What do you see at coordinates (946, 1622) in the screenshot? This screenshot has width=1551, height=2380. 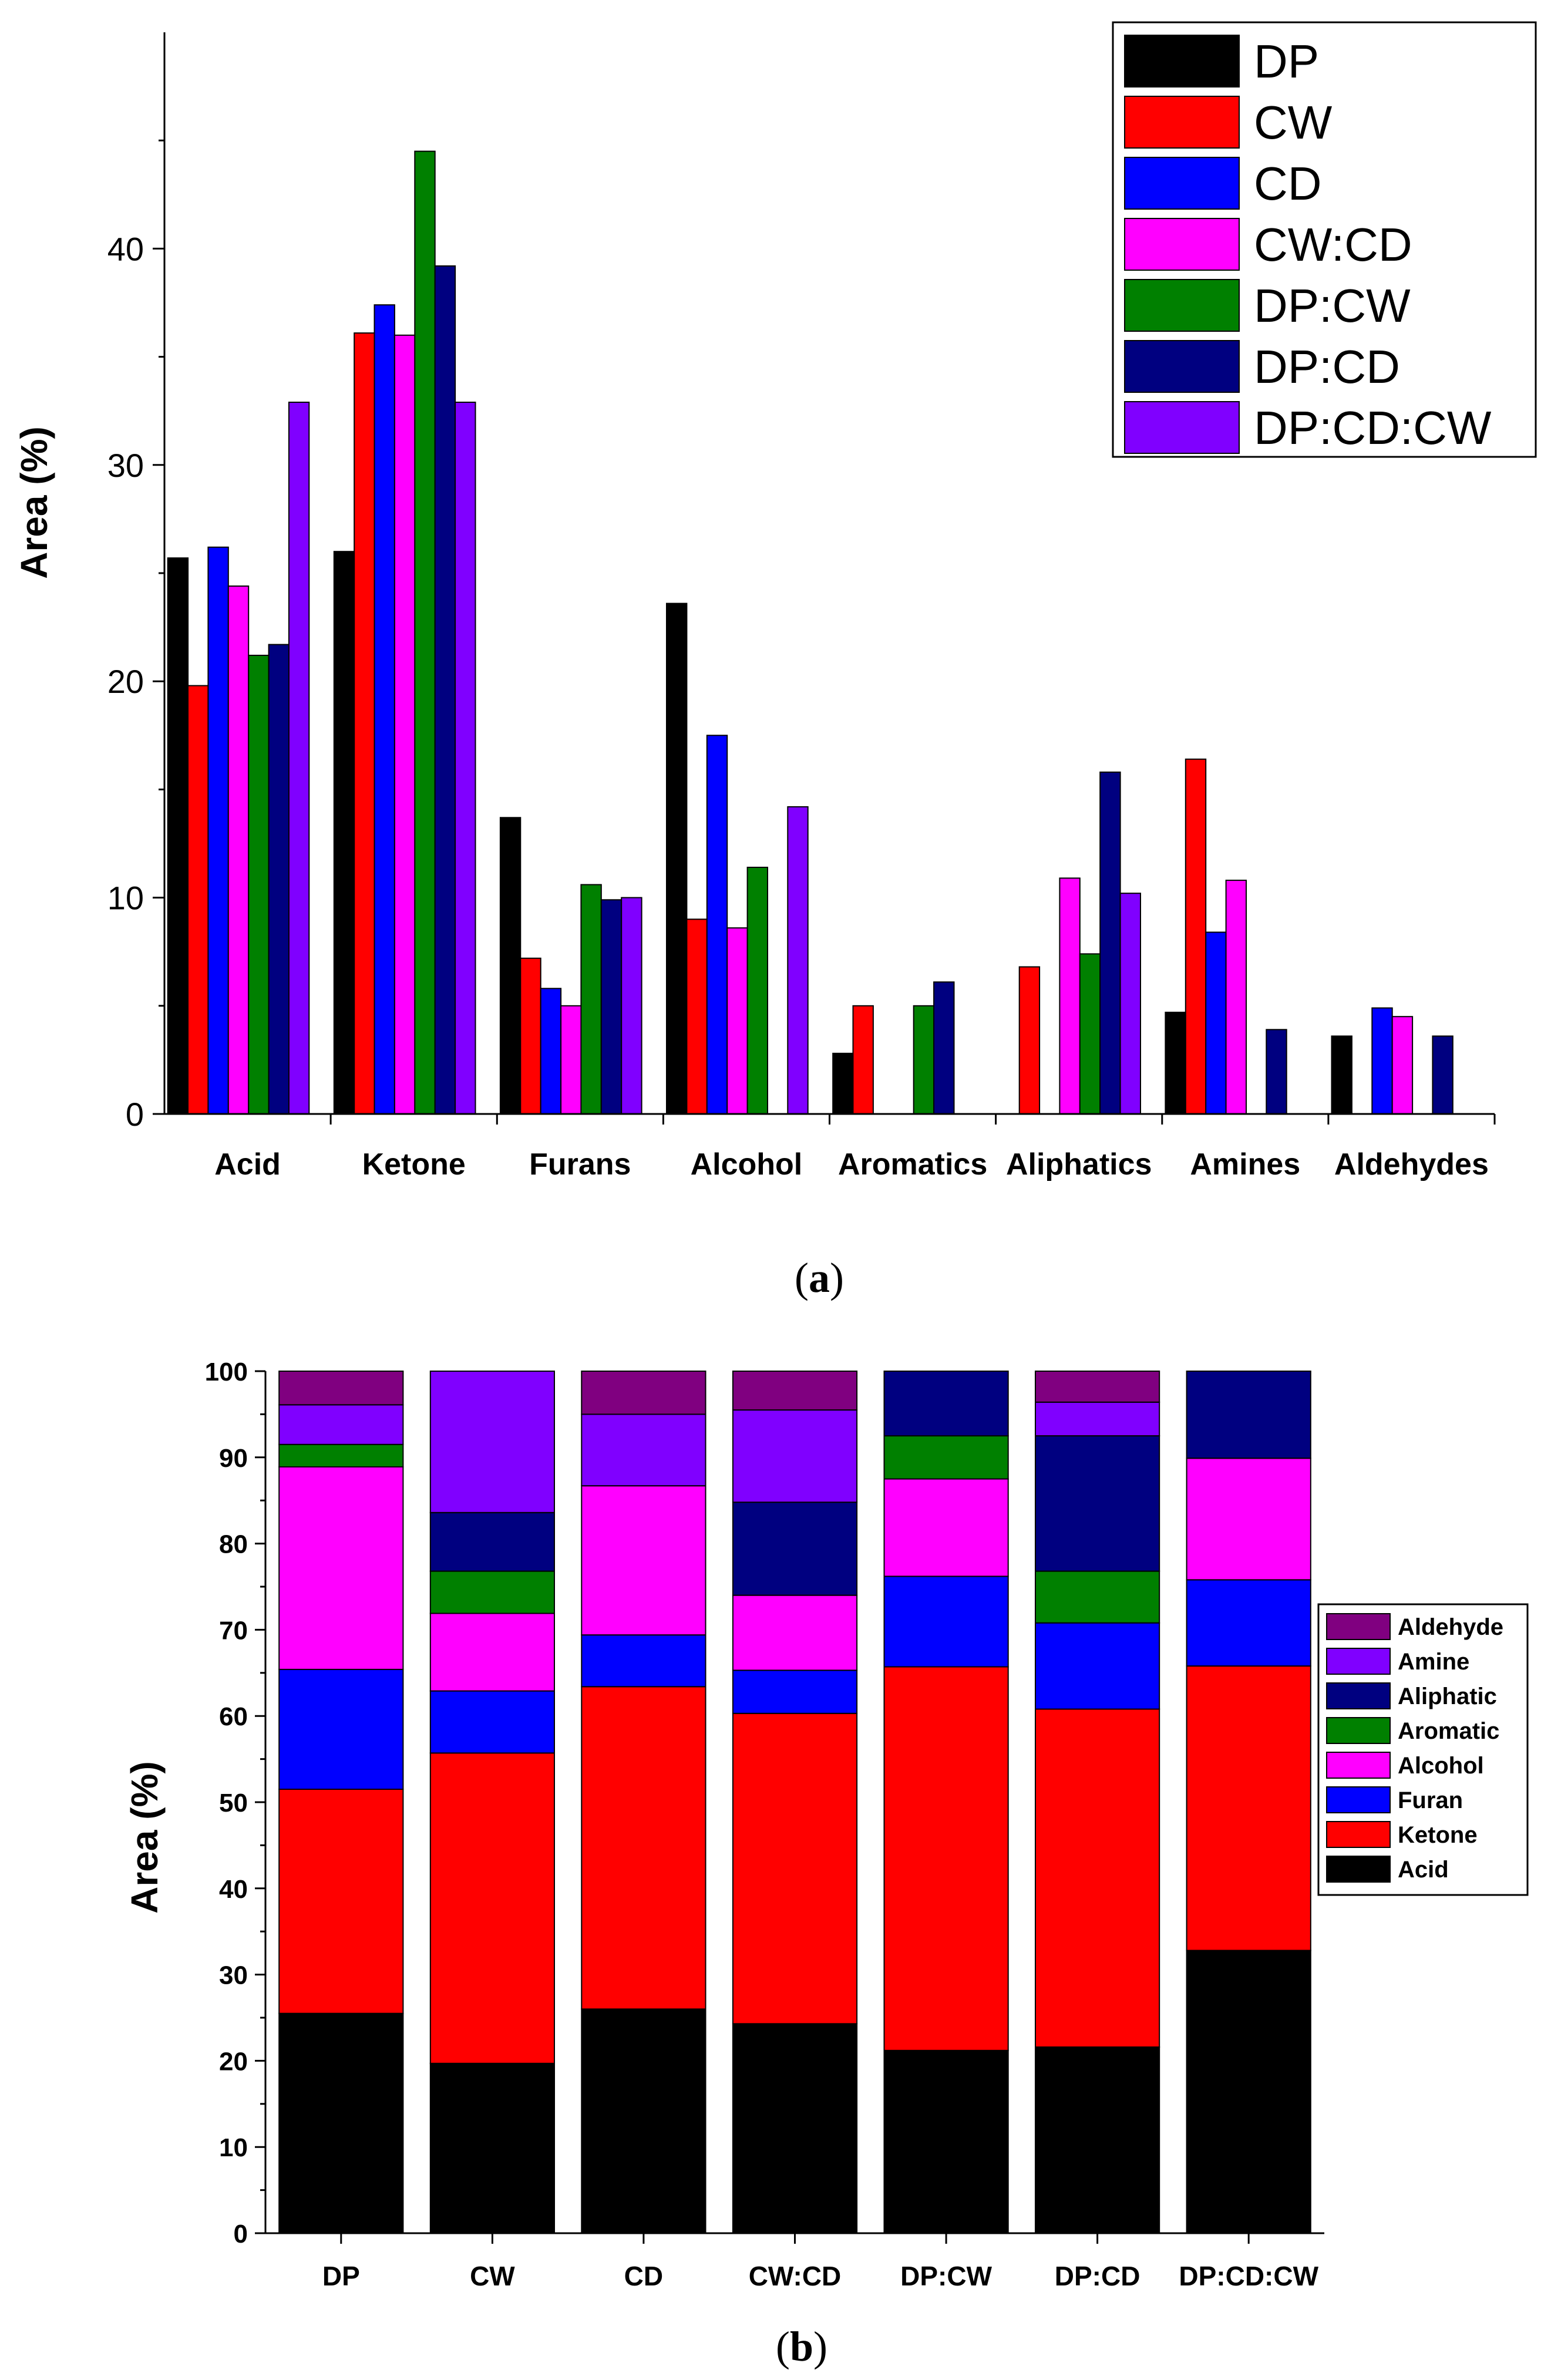 I see `stack-dp-cw-furan` at bounding box center [946, 1622].